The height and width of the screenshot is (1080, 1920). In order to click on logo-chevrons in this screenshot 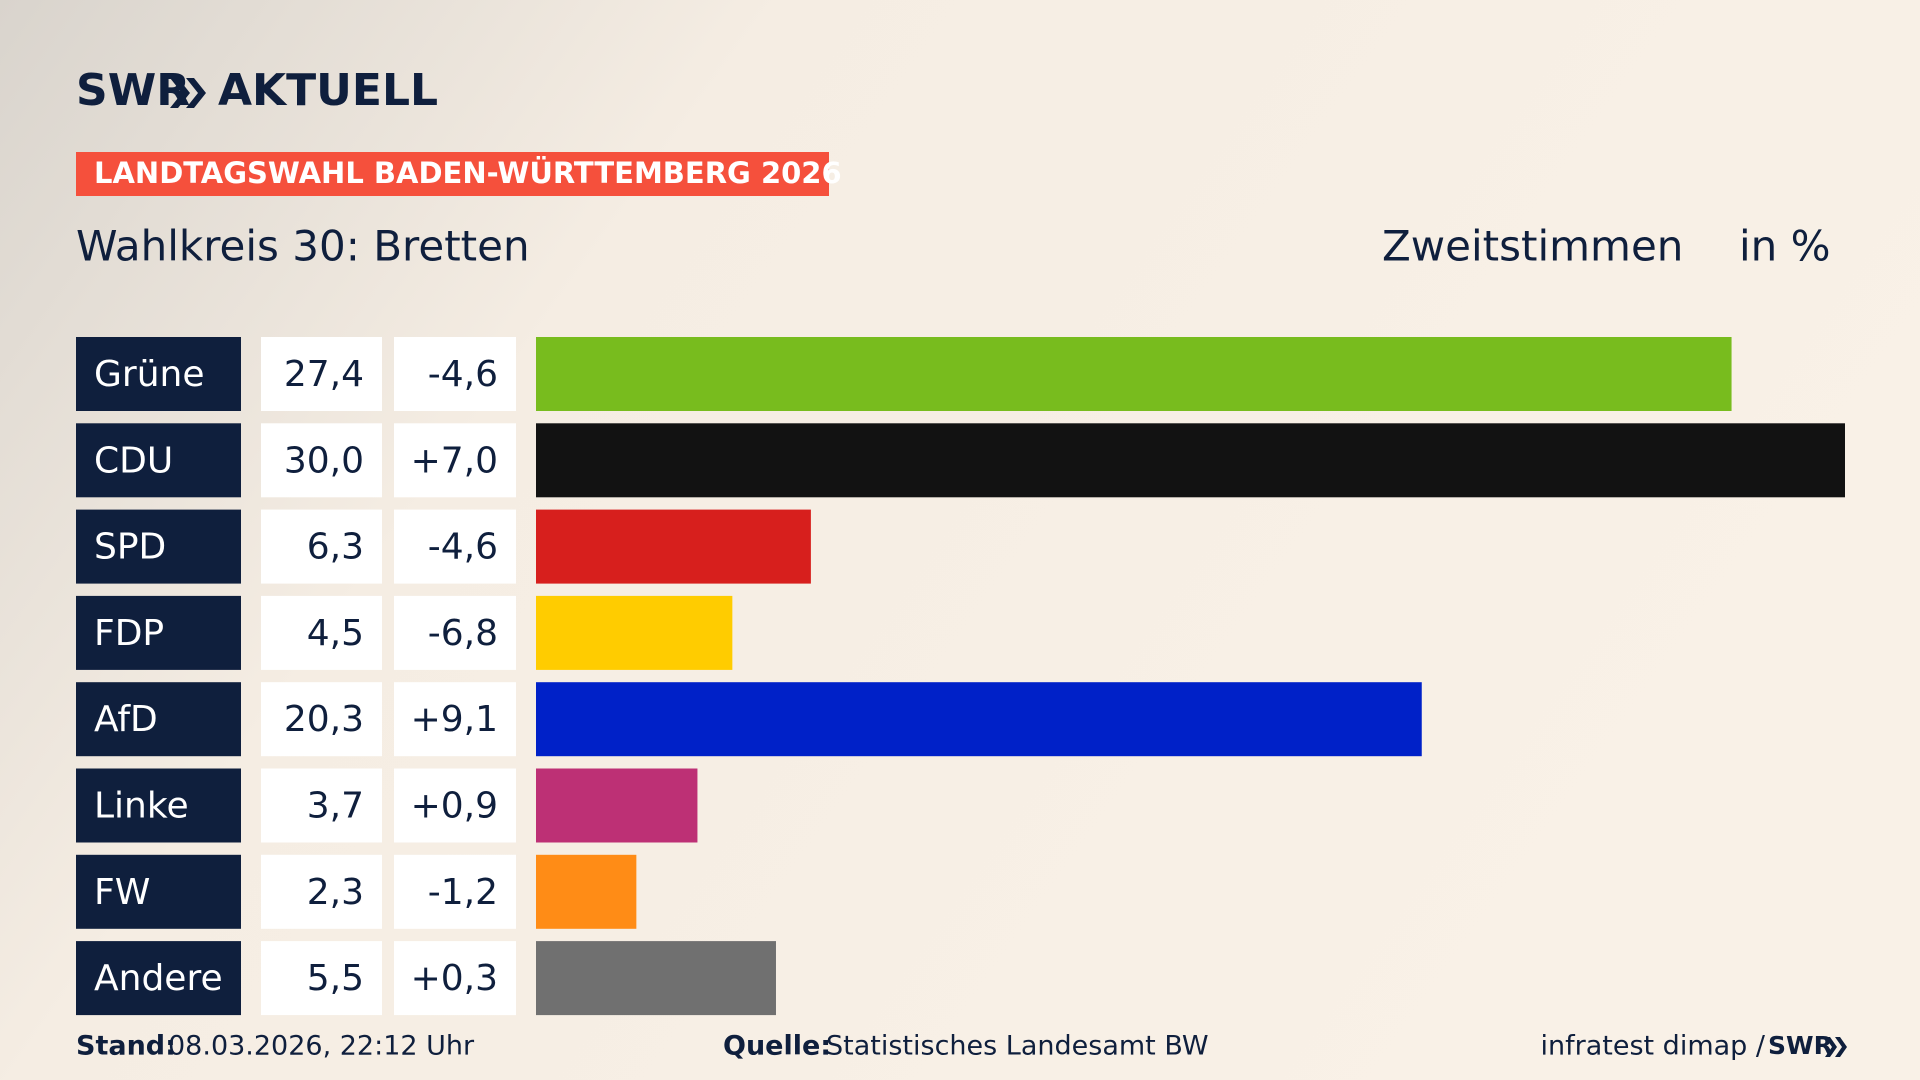, I will do `click(188, 93)`.